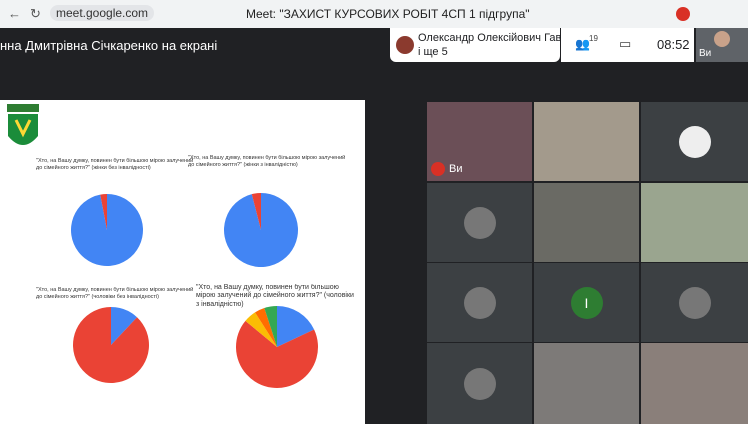  Describe the element at coordinates (23, 124) in the screenshot. I see `logo` at that location.